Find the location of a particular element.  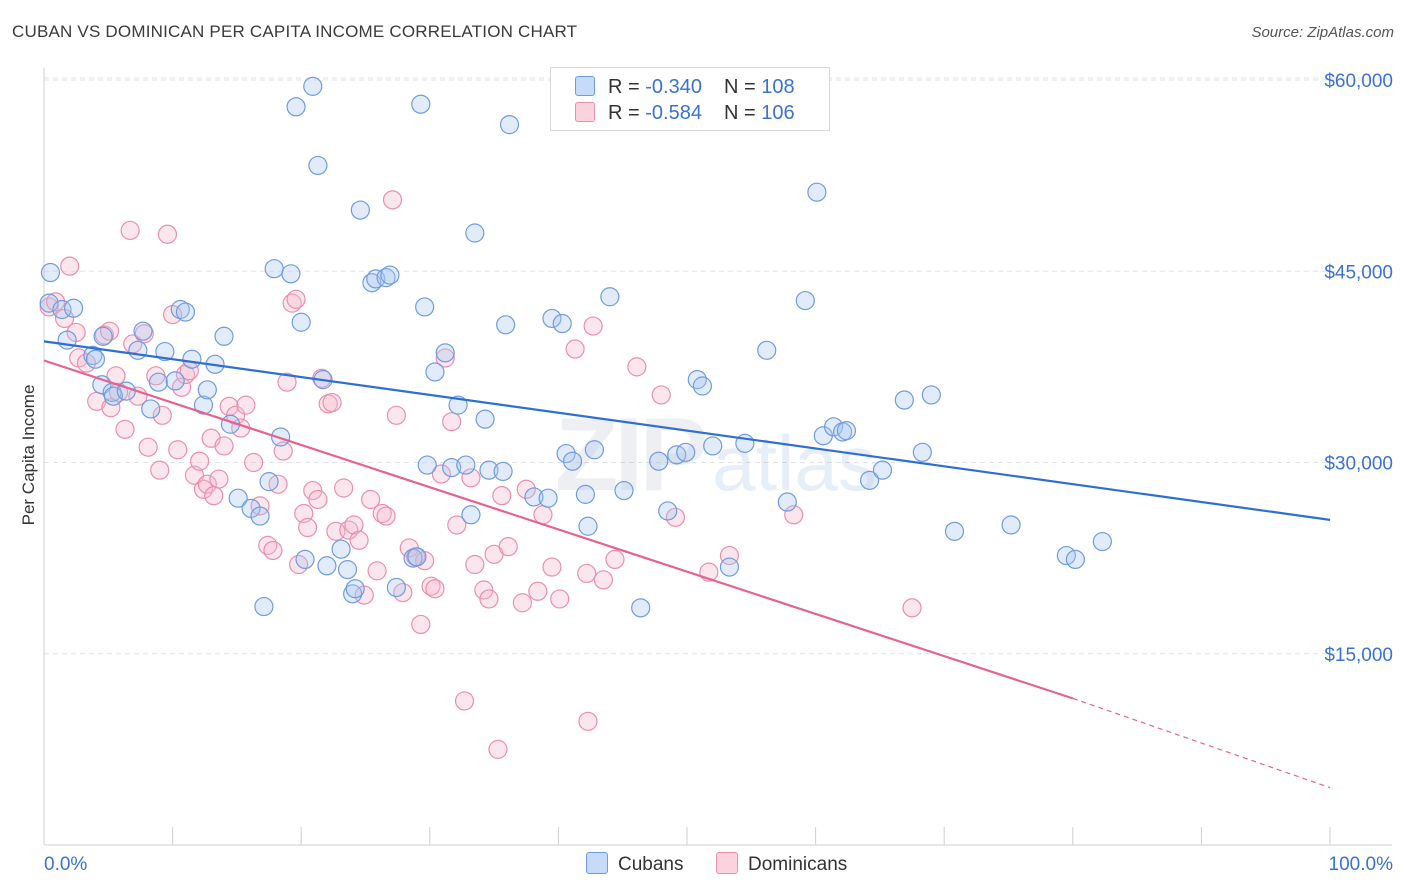

watermark: ZIP atlas is located at coordinates (716, 455).